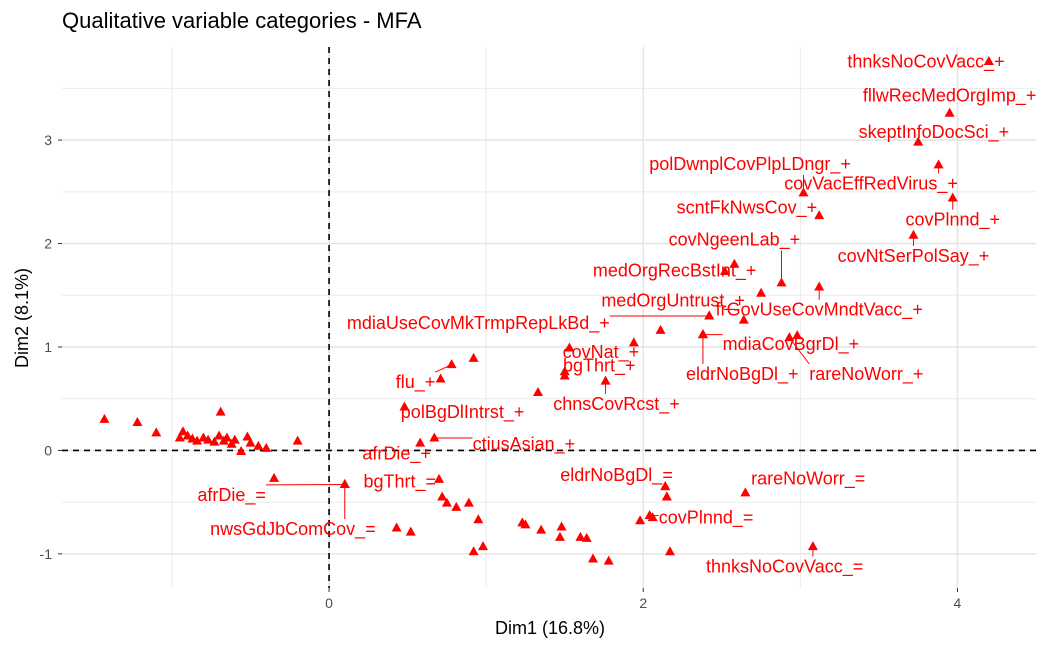 This screenshot has height=648, width=1050. I want to click on point-label: nwsGdJbComCov_=, so click(293, 529).